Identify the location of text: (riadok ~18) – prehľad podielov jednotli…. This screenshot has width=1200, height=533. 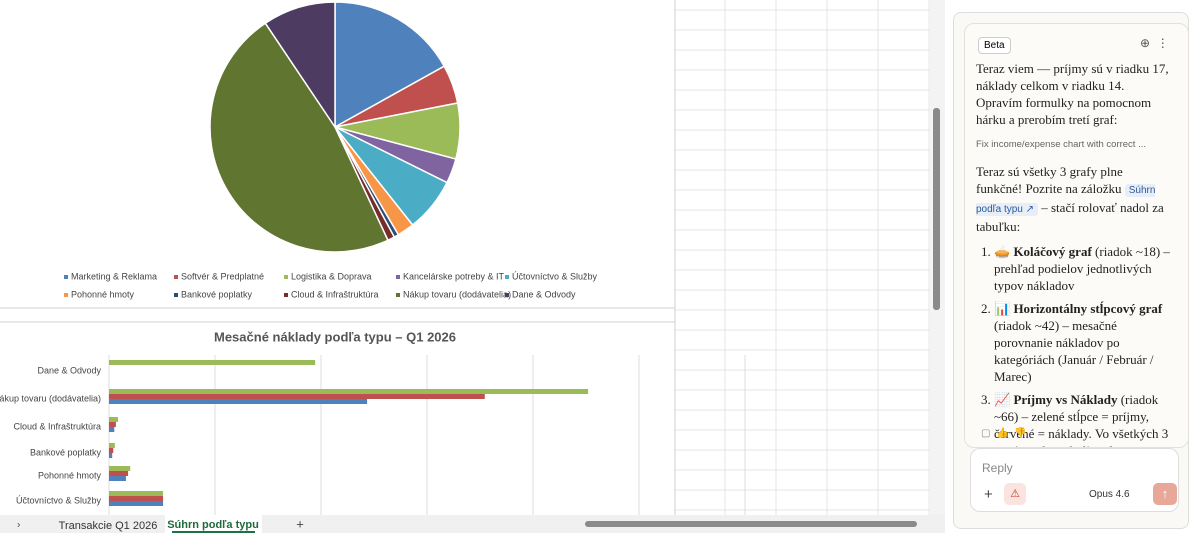
(1082, 268).